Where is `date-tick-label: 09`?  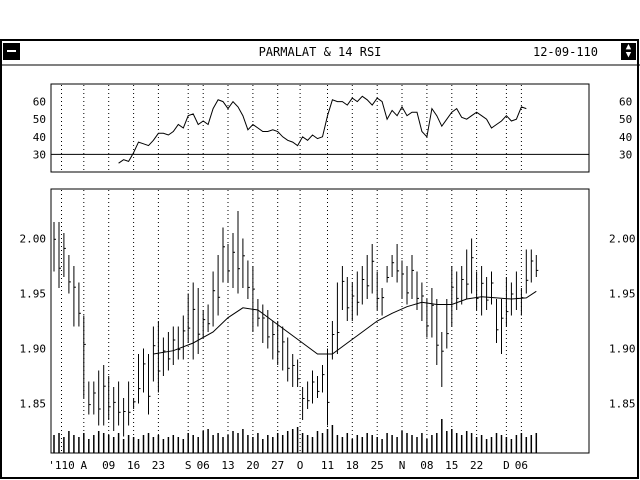 date-tick-label: 09 is located at coordinates (108, 465).